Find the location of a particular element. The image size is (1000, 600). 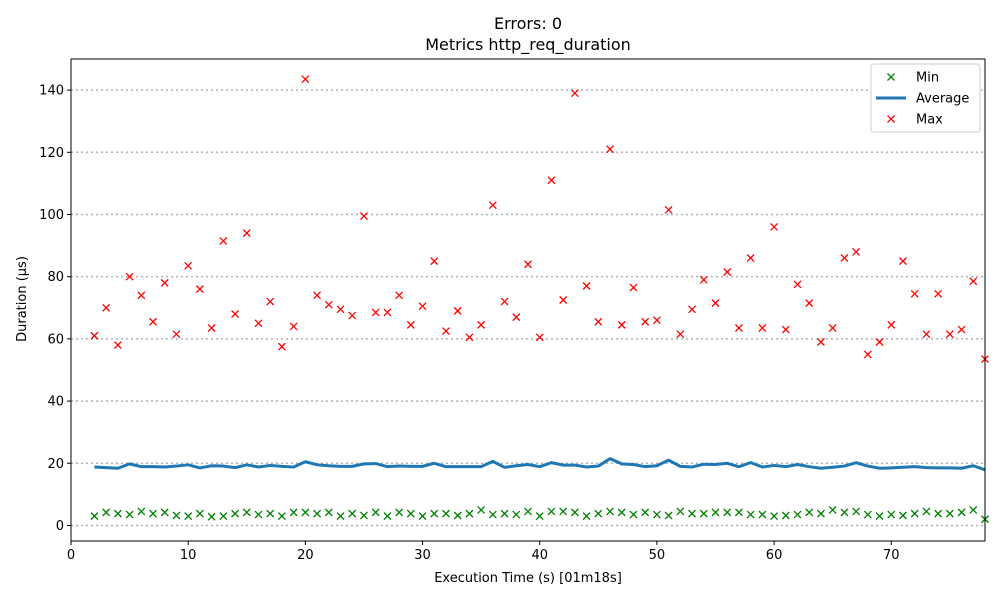

x-tick-label: 50 is located at coordinates (657, 555).